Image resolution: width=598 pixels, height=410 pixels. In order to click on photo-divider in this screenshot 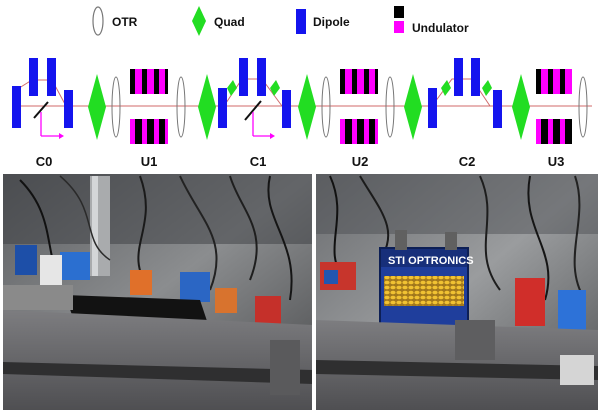, I will do `click(314, 291)`.